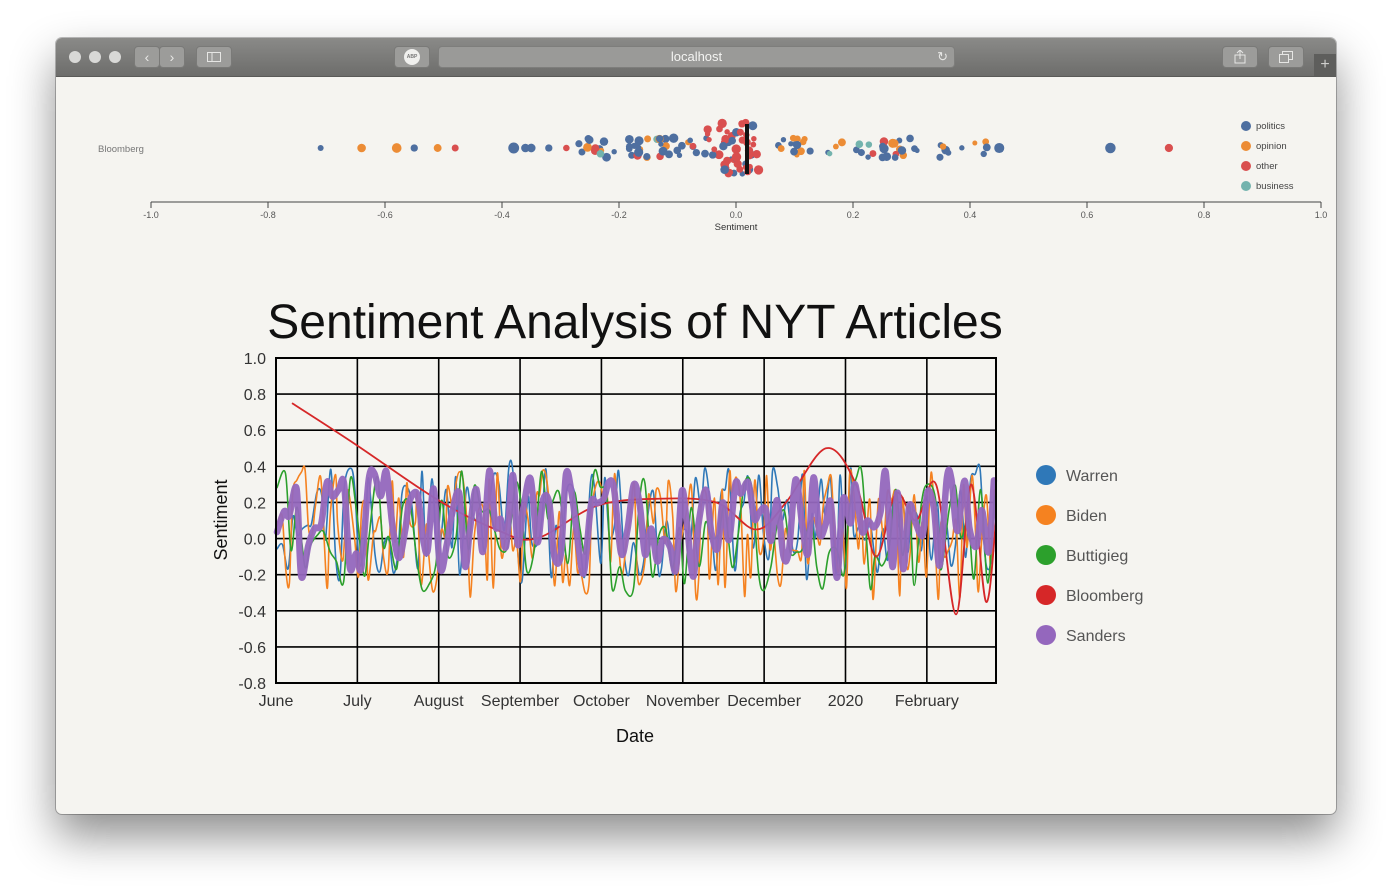  Describe the element at coordinates (1046, 515) in the screenshot. I see `legend-swatch-biden` at that location.